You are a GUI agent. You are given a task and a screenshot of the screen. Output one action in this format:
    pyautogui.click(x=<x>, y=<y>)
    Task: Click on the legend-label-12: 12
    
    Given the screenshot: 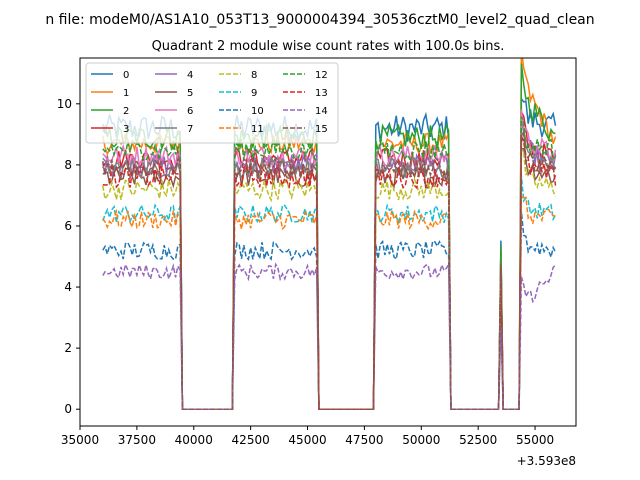 What is the action you would take?
    pyautogui.click(x=321, y=75)
    